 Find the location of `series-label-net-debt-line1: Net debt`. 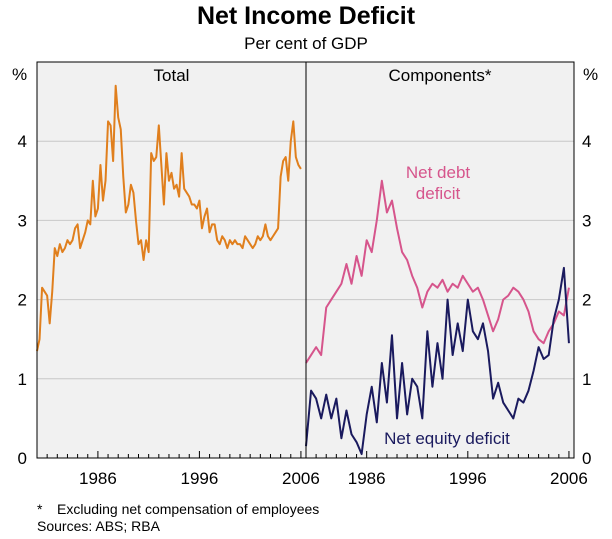

series-label-net-debt-line1: Net debt is located at coordinates (438, 172).